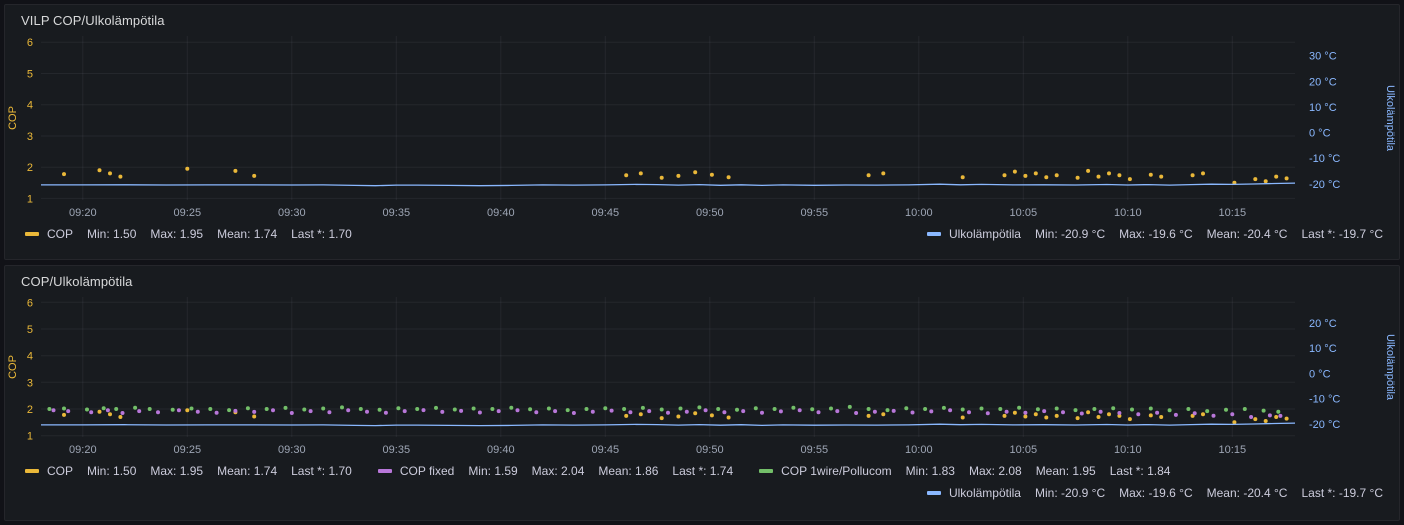 The width and height of the screenshot is (1404, 525). What do you see at coordinates (384, 471) in the screenshot?
I see `legend-swatch-cop-fixed` at bounding box center [384, 471].